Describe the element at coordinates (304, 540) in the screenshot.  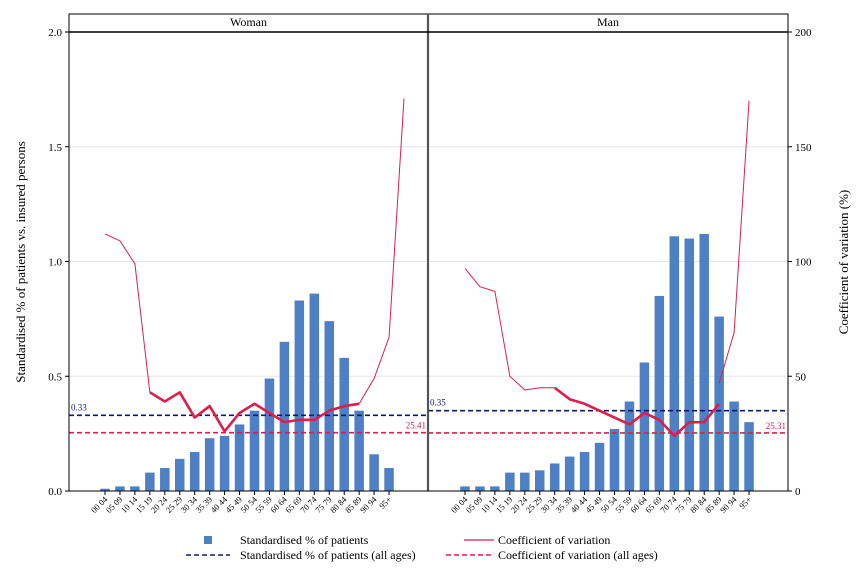
I see `legend-label-bars: Standardised % of patients` at that location.